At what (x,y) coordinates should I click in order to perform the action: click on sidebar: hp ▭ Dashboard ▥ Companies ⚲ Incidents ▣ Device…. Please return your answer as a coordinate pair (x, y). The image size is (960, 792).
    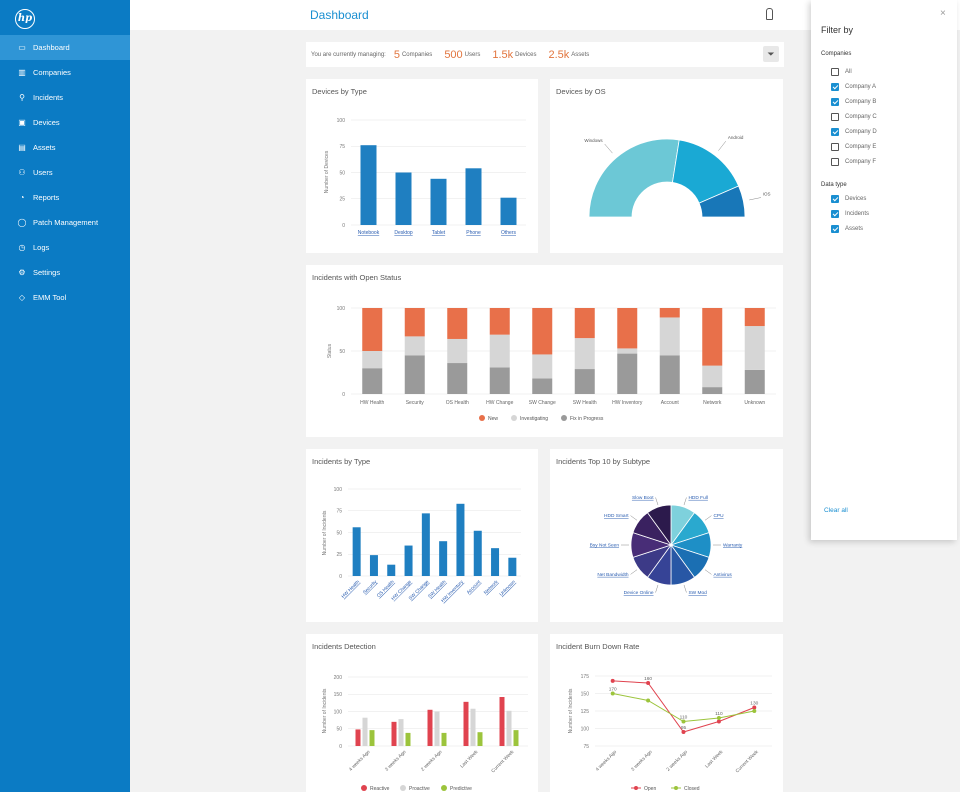
    Looking at the image, I should click on (65, 396).